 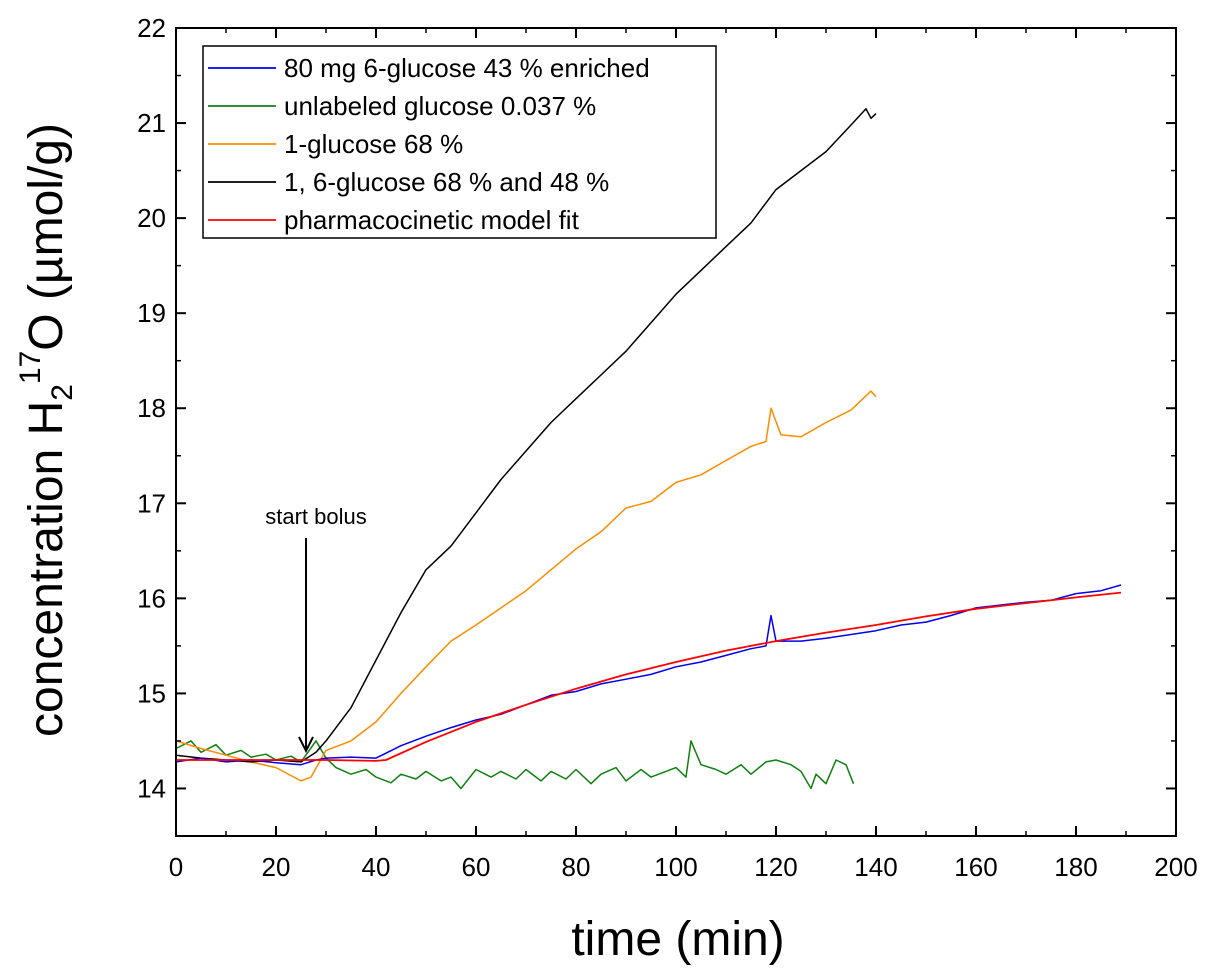 What do you see at coordinates (151, 693) in the screenshot?
I see `y-tick-label: 15` at bounding box center [151, 693].